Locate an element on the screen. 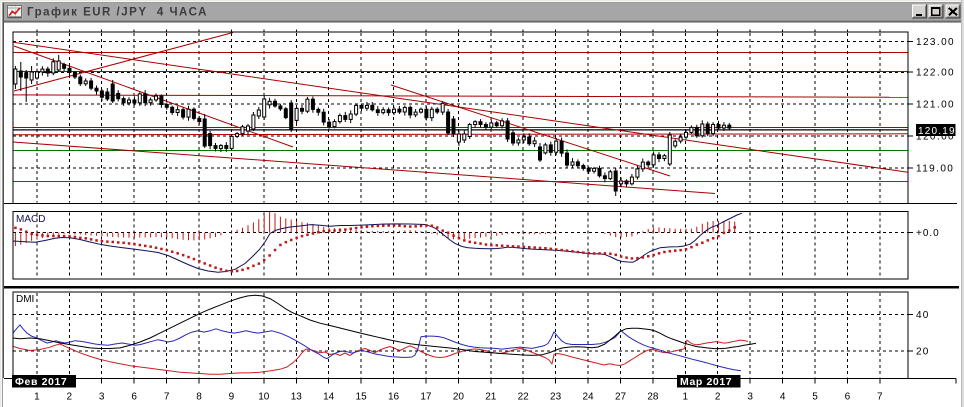 The image size is (964, 407). svg-text: 24 is located at coordinates (588, 397).